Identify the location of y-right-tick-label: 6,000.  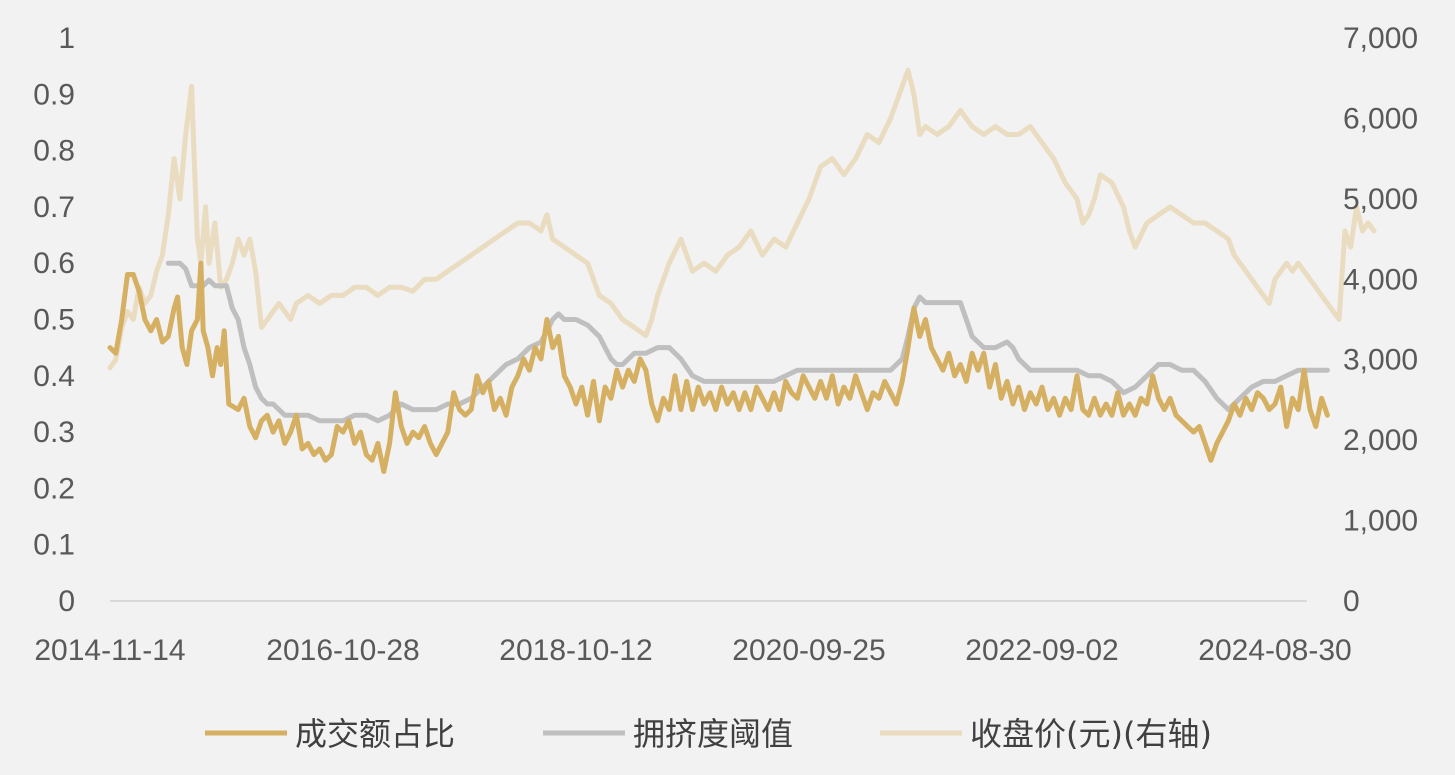
(1380, 118).